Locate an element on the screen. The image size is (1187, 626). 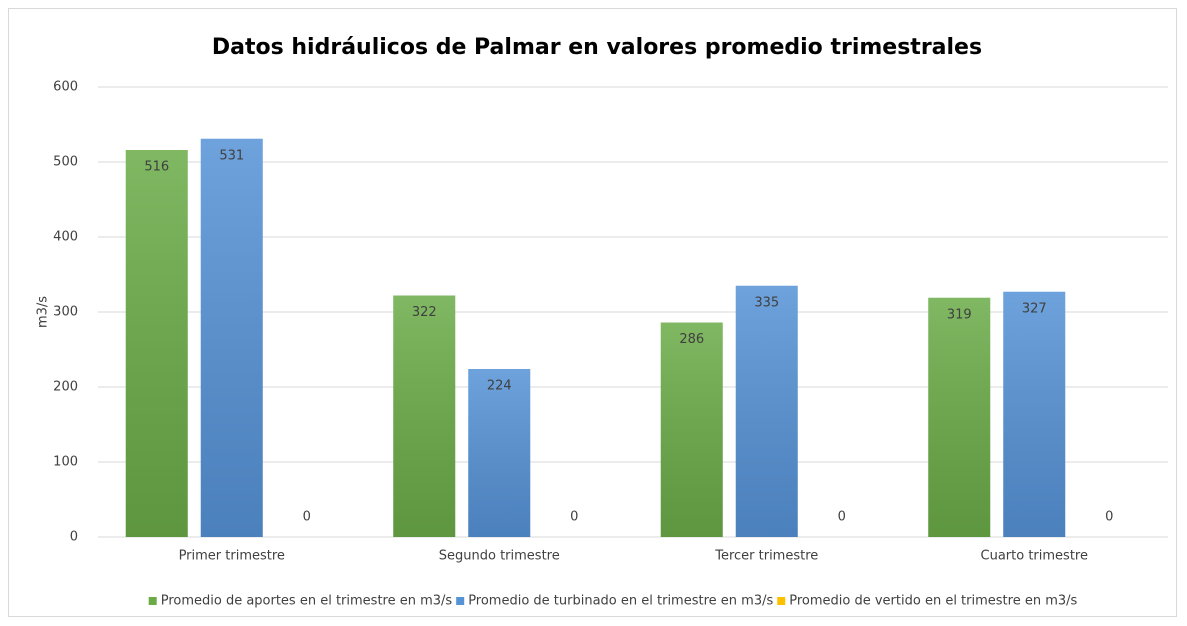
data-label: 322 is located at coordinates (424, 312).